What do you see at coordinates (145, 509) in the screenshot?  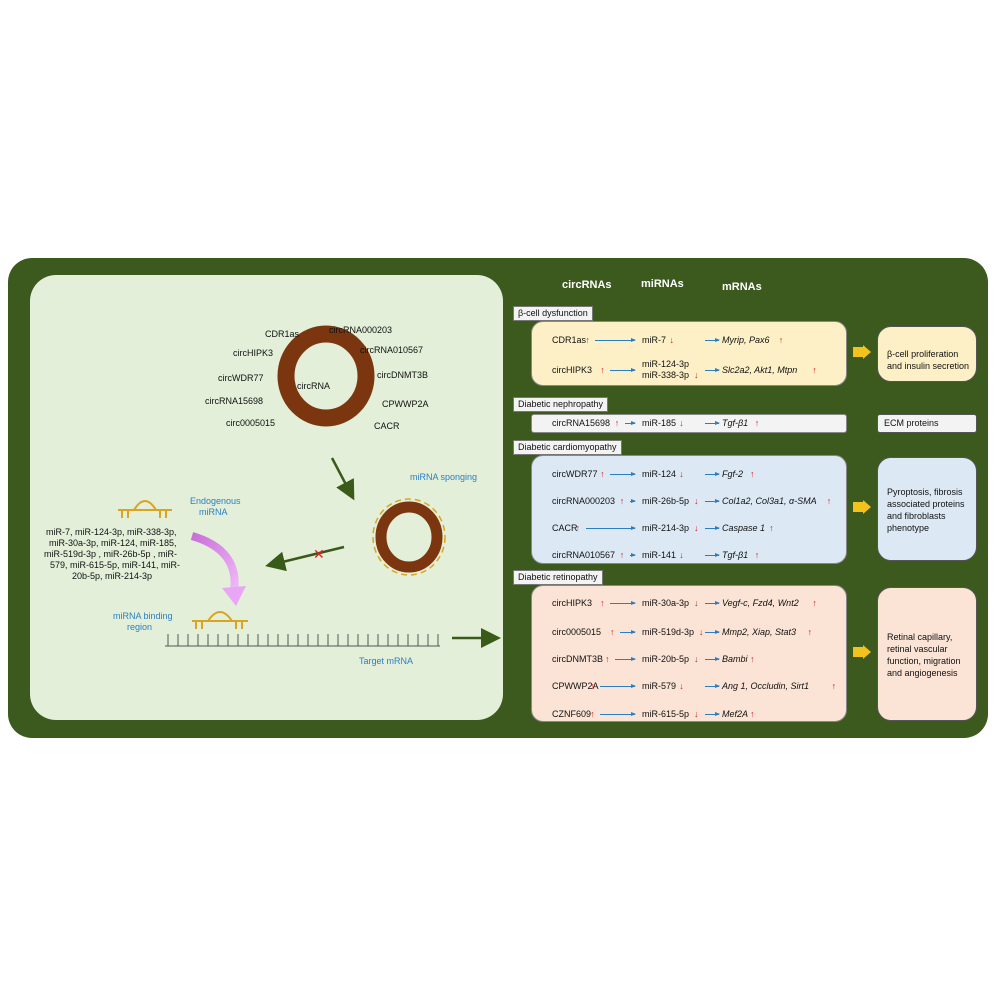 I see `mirna-glyph` at bounding box center [145, 509].